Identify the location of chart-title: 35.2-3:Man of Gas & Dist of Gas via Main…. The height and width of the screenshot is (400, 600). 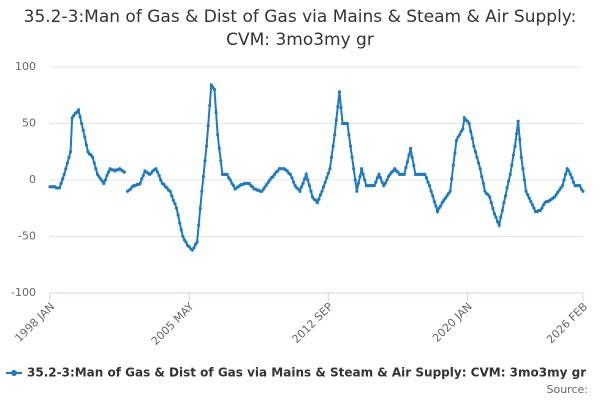
(300, 28).